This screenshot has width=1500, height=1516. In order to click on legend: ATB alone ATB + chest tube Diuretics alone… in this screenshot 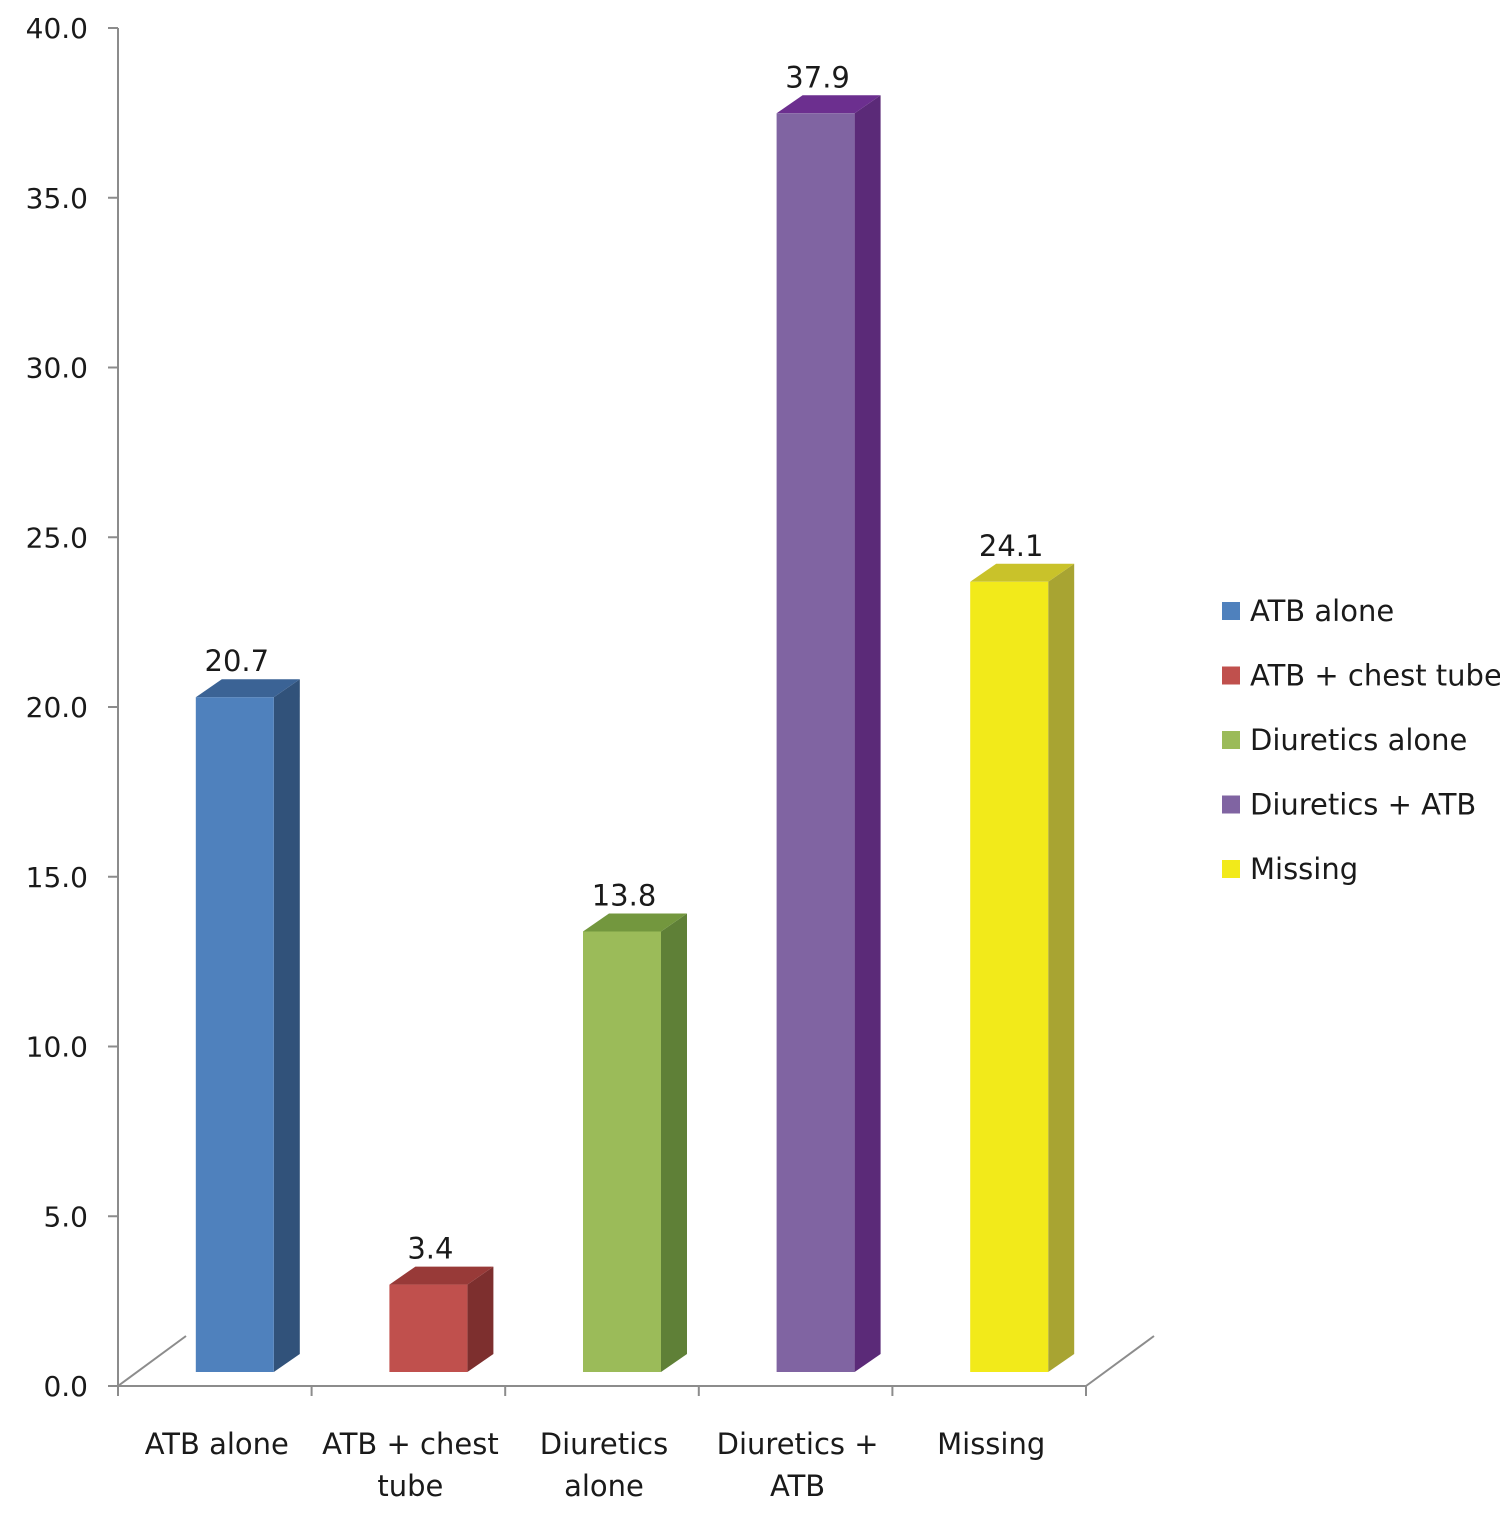, I will do `click(1361, 740)`.